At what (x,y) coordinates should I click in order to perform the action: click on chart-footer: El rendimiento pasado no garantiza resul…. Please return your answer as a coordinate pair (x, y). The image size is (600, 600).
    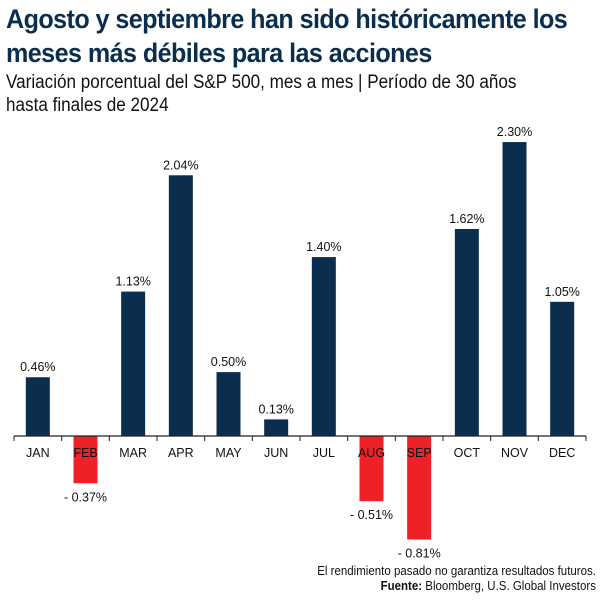
    Looking at the image, I should click on (456, 579).